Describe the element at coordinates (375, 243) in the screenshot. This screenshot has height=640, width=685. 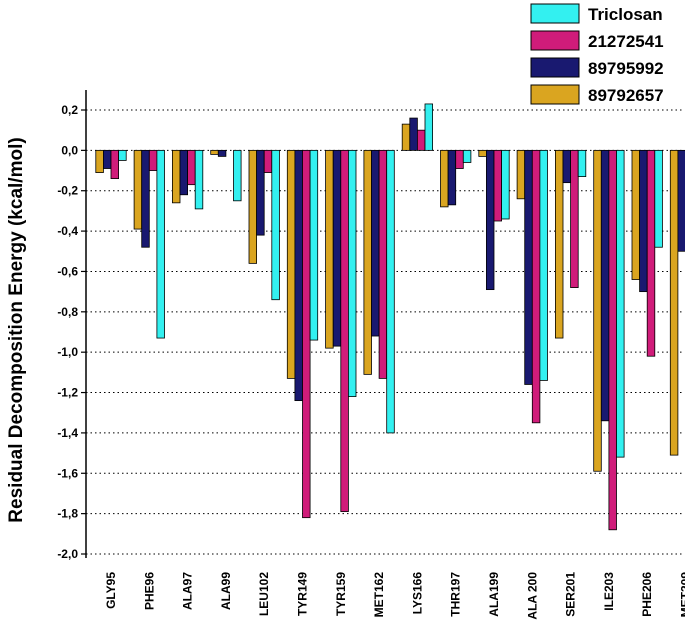
I see `bar-89795992-MET162` at that location.